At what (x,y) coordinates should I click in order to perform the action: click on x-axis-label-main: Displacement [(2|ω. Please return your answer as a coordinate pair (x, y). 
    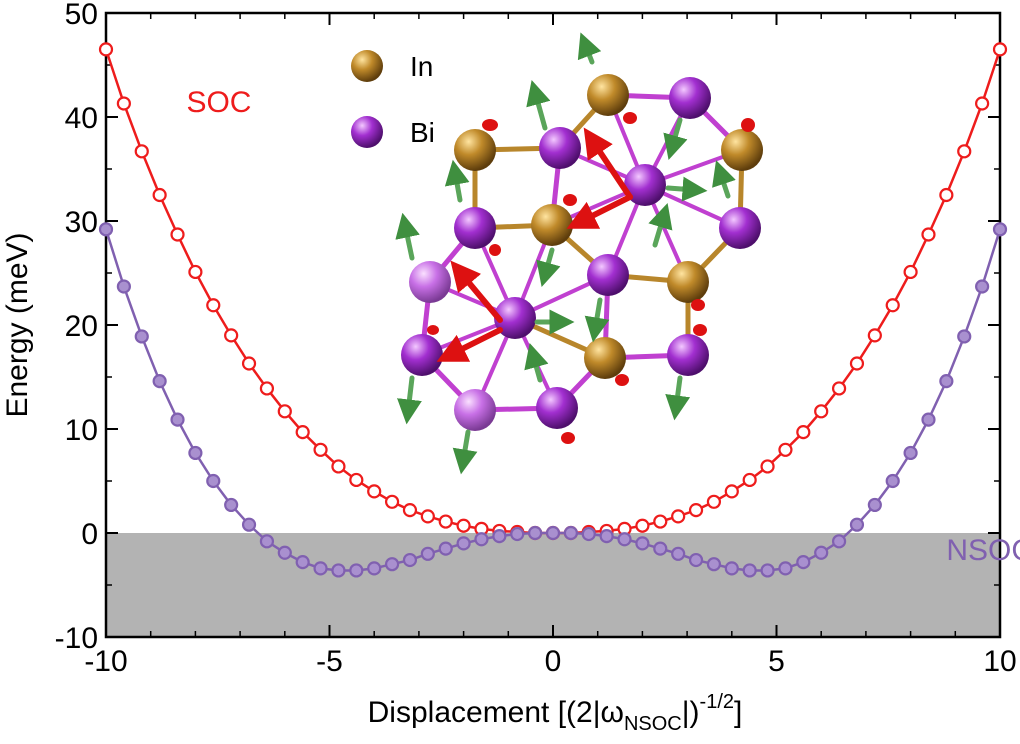
    Looking at the image, I should click on (496, 712).